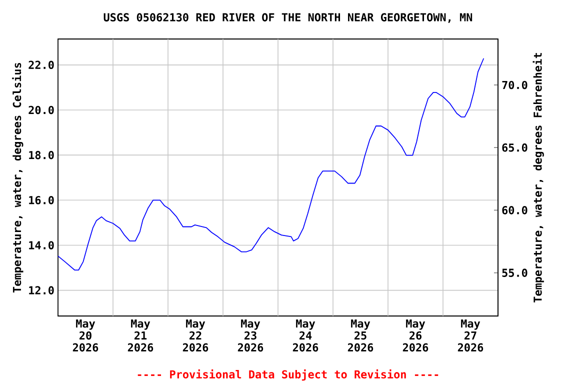  I want to click on x-tick-label: May 23 2026, so click(251, 336).